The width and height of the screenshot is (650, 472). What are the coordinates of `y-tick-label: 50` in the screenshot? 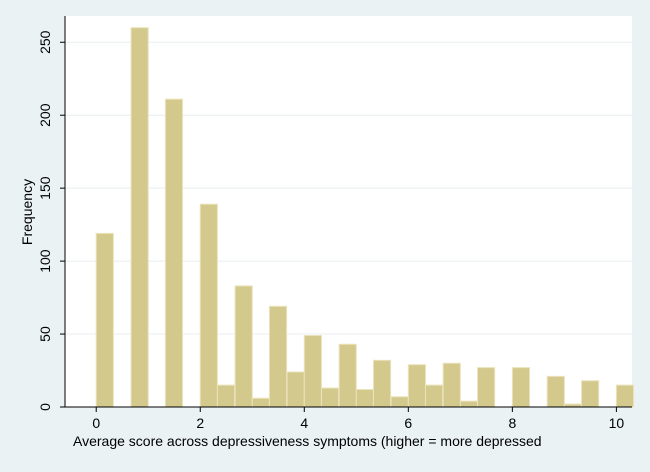 It's located at (45, 334).